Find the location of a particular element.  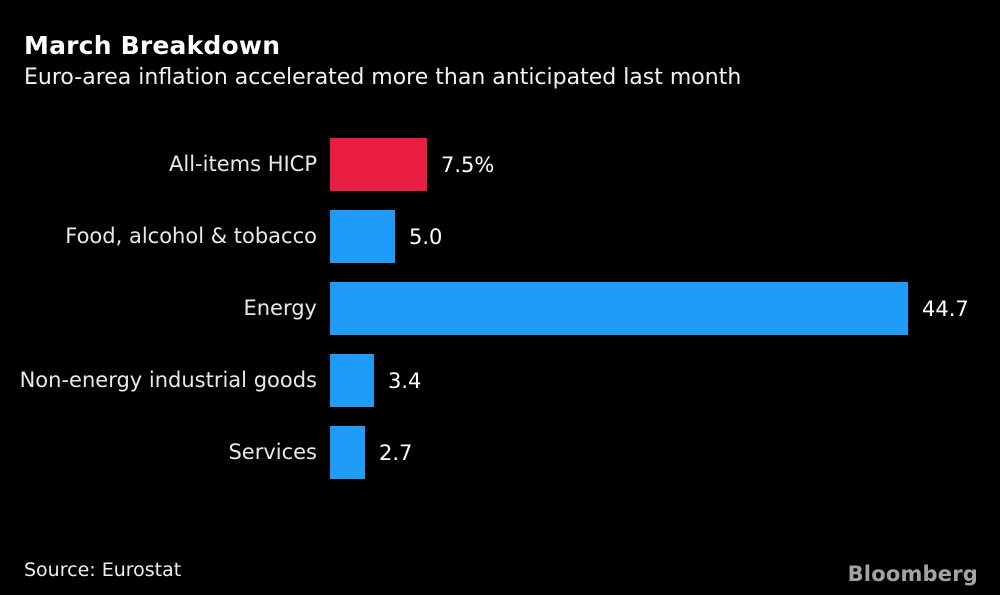

chart-row: Energy 44.7 is located at coordinates (500, 308).